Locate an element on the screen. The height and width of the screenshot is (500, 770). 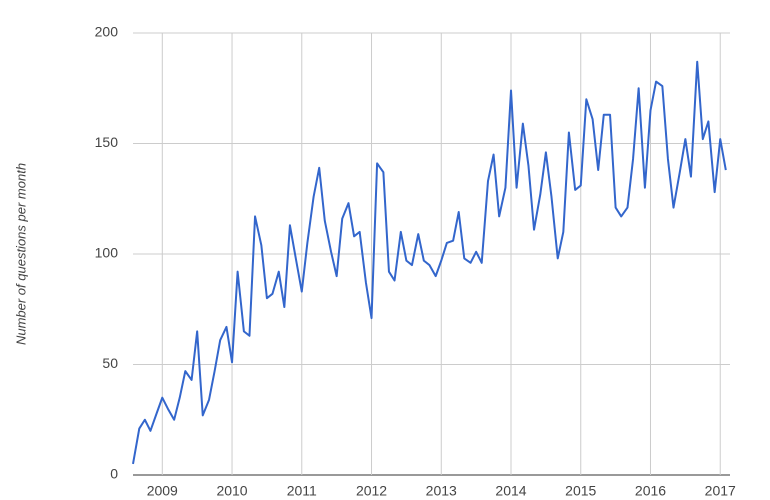
y-tick-label: 150 is located at coordinates (107, 142).